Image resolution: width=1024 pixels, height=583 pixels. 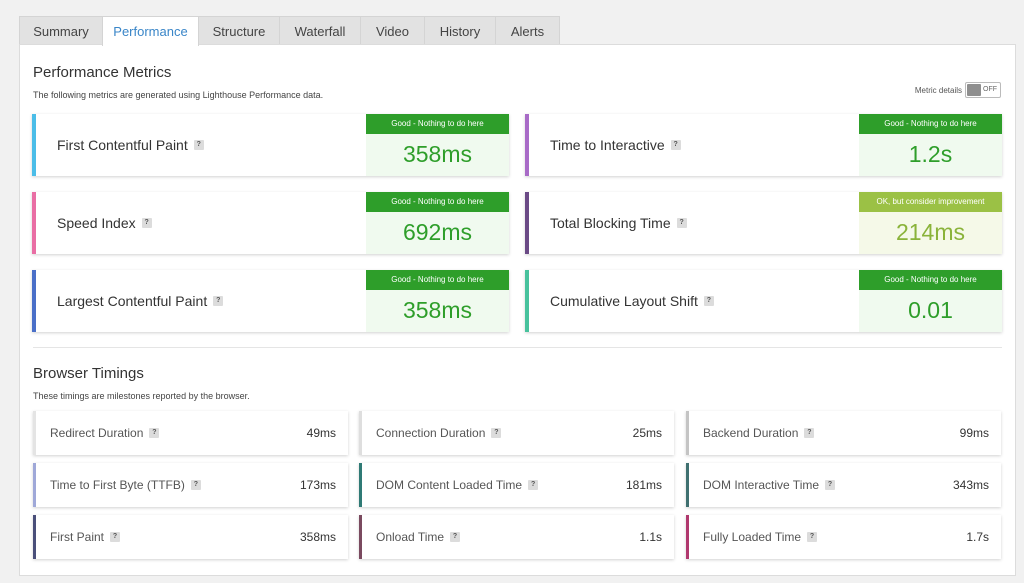 I want to click on metric-details-label: Metric details, so click(x=938, y=90).